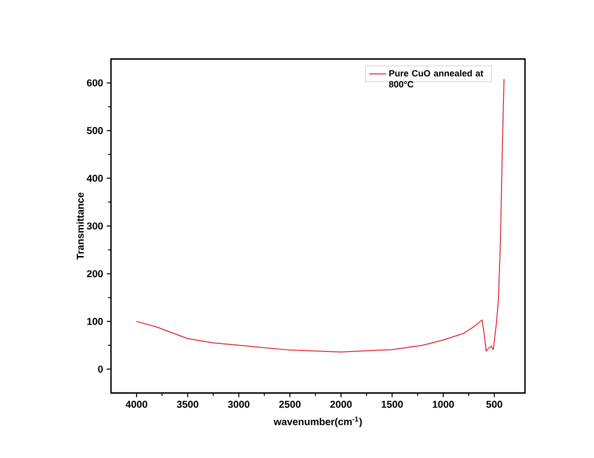 The height and width of the screenshot is (458, 594). What do you see at coordinates (94, 130) in the screenshot?
I see `y-tick-label: 500` at bounding box center [94, 130].